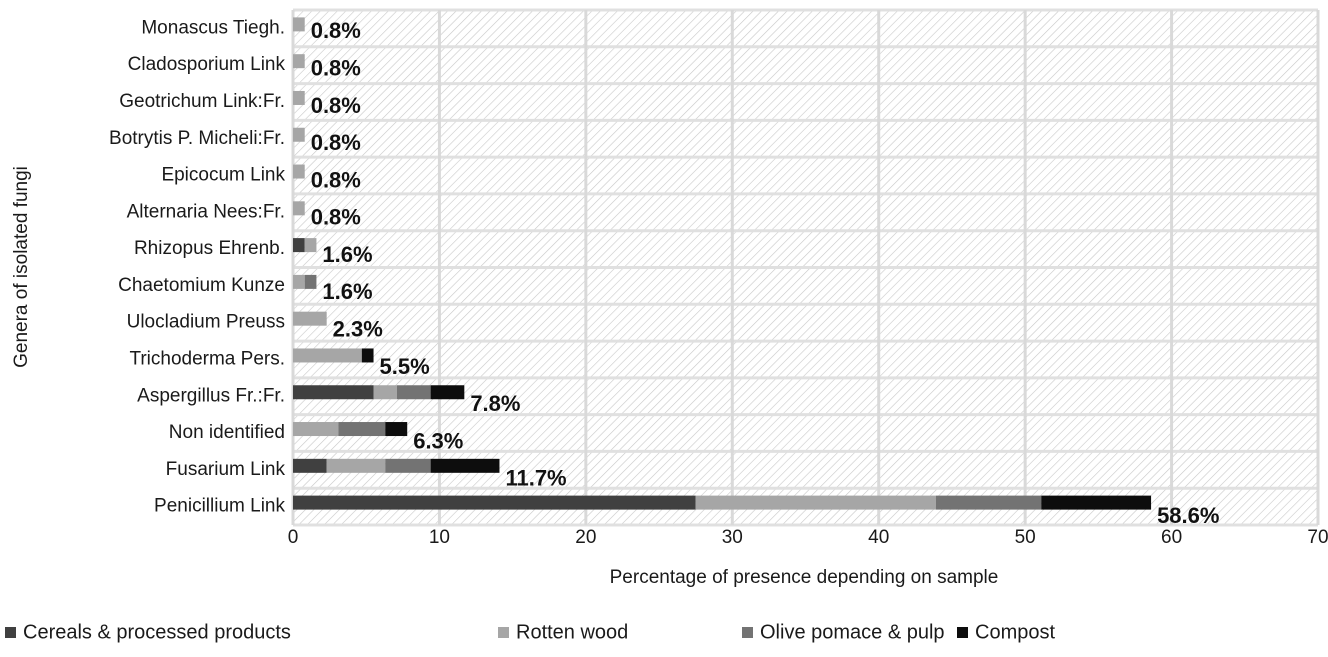 The image size is (1328, 657). I want to click on x-tick-label: 30, so click(732, 537).